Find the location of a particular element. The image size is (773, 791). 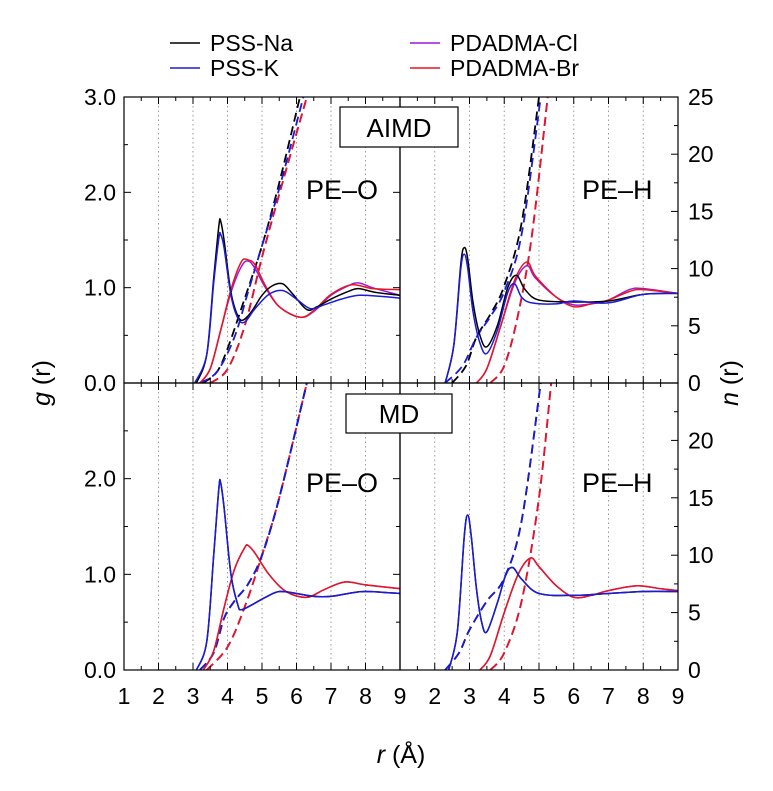

y-axis-left-label: g (r) is located at coordinates (42, 383).